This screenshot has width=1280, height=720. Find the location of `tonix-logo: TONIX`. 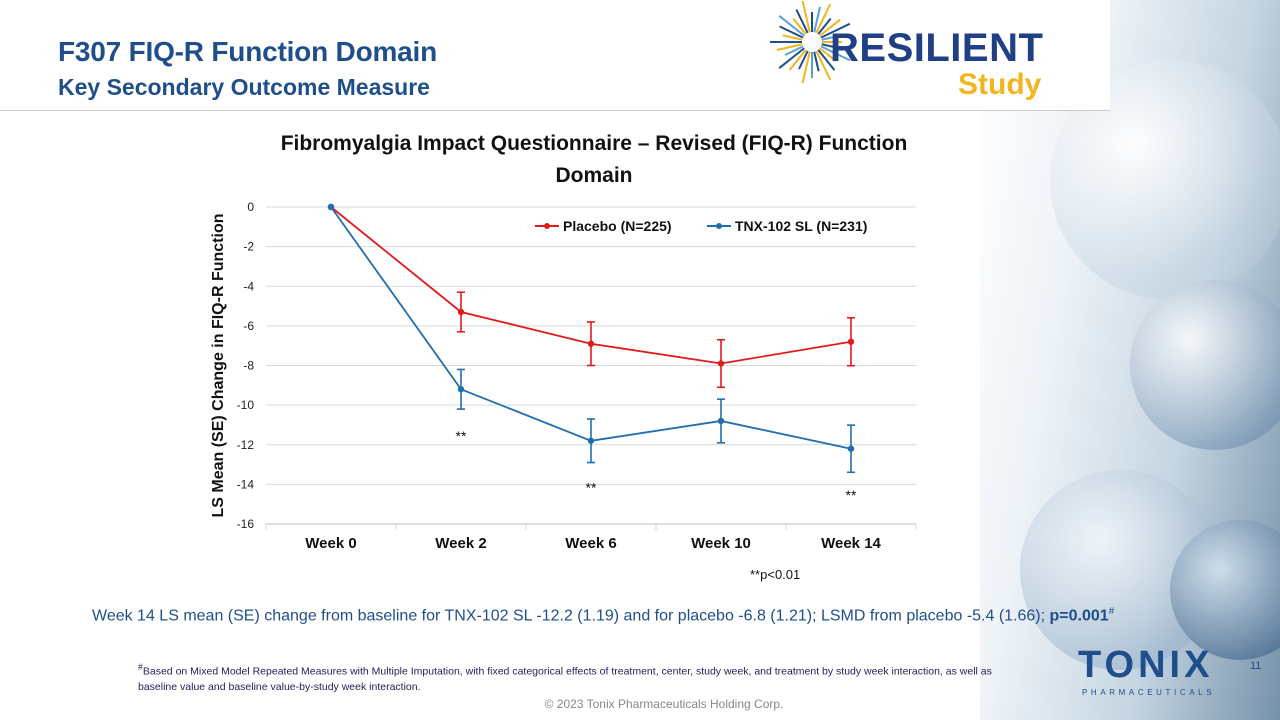

tonix-logo: TONIX is located at coordinates (1146, 665).